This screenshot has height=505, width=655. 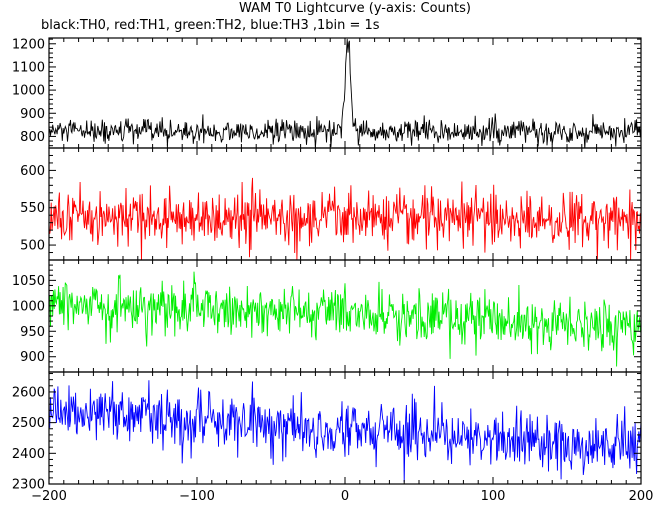 What do you see at coordinates (197, 496) in the screenshot?
I see `x-tick-label: −100` at bounding box center [197, 496].